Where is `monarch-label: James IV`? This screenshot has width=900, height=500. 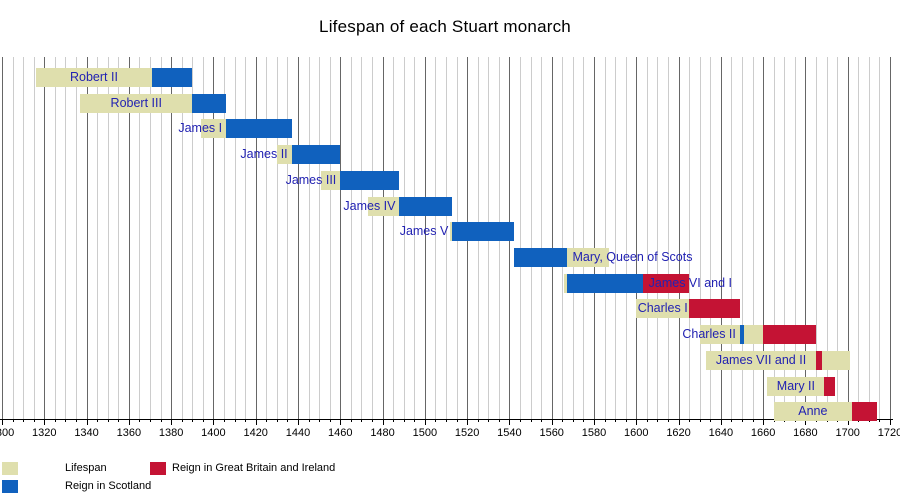 monarch-label: James IV is located at coordinates (369, 206).